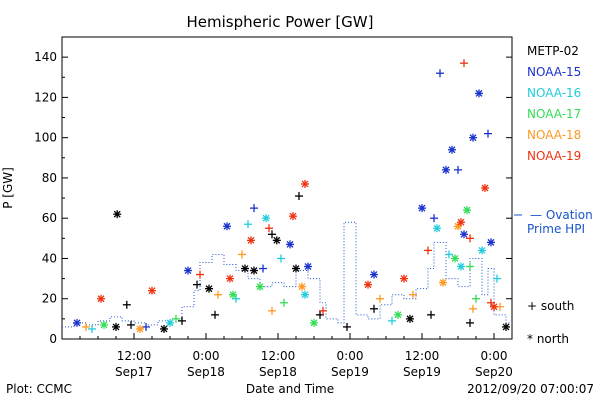 This screenshot has width=600, height=400. Describe the element at coordinates (49, 178) in the screenshot. I see `y-tick-label: 80` at that location.